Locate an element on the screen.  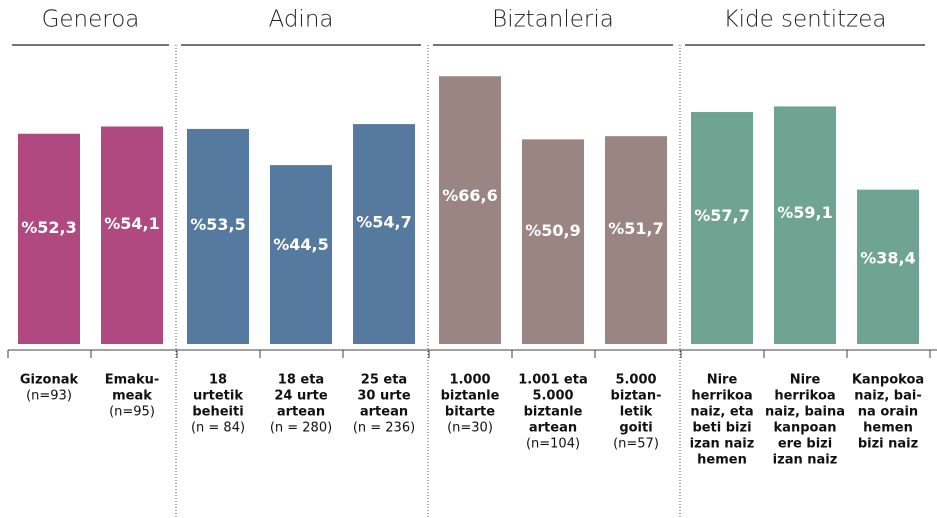
category-label: beheiti is located at coordinates (217, 412).